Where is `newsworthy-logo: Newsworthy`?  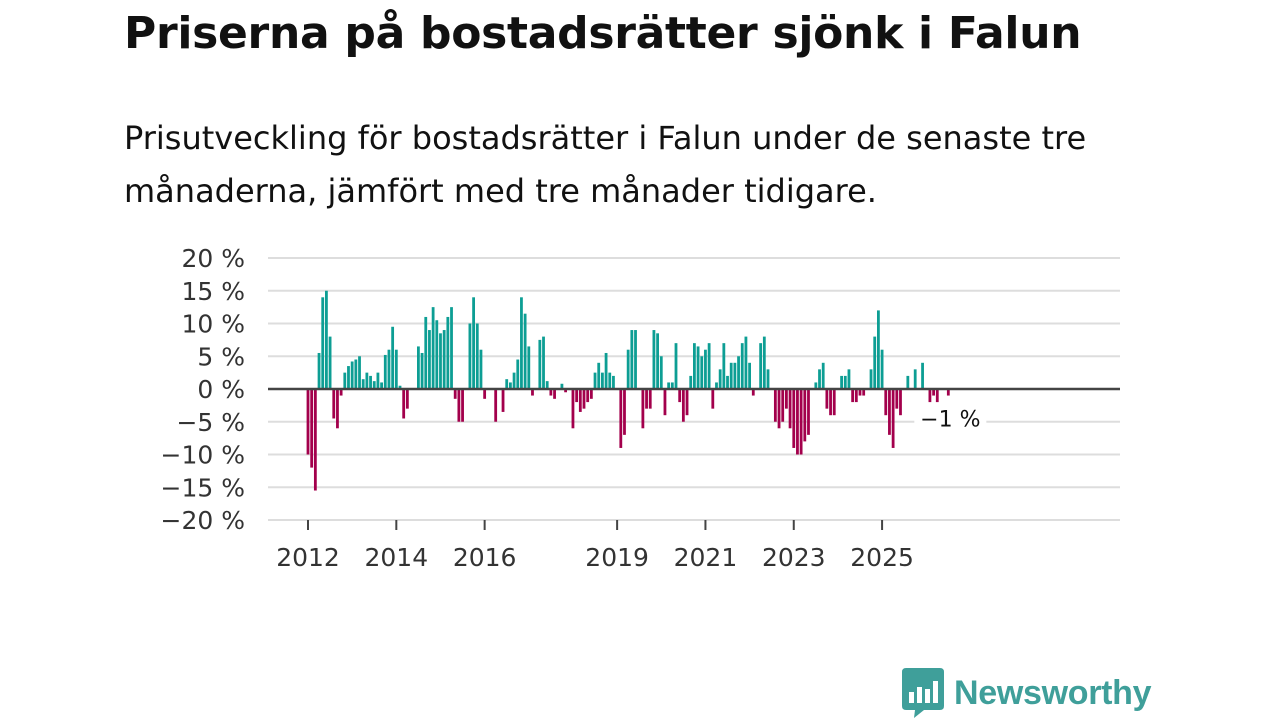
newsworthy-logo: Newsworthy is located at coordinates (1027, 693).